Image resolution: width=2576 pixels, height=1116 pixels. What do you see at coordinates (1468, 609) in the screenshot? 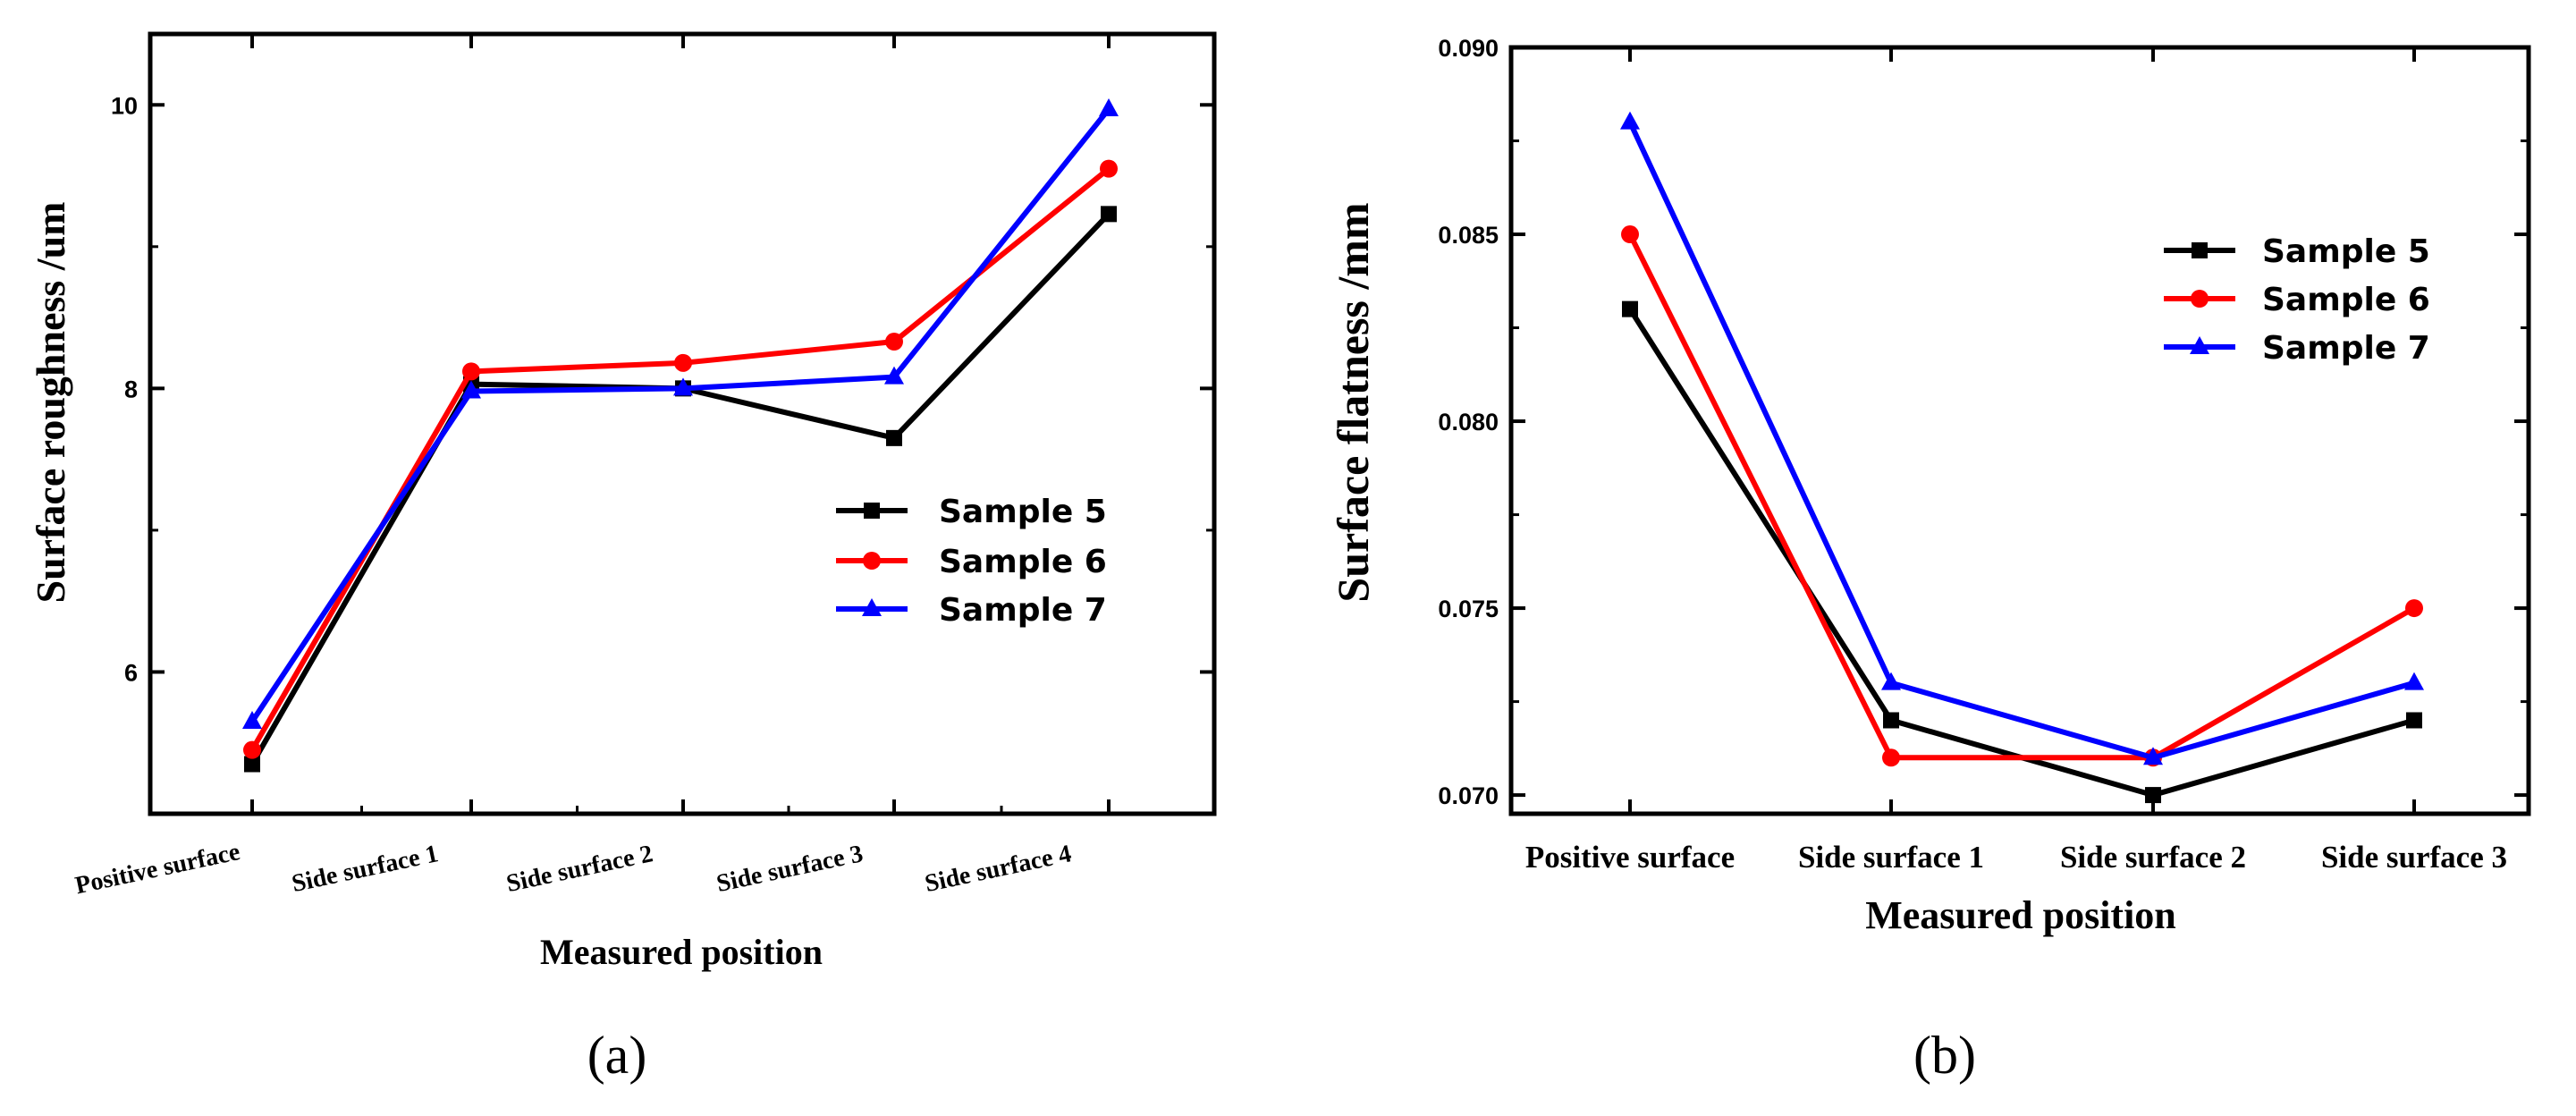
I see `y-tick-label: 0.075` at bounding box center [1468, 609].